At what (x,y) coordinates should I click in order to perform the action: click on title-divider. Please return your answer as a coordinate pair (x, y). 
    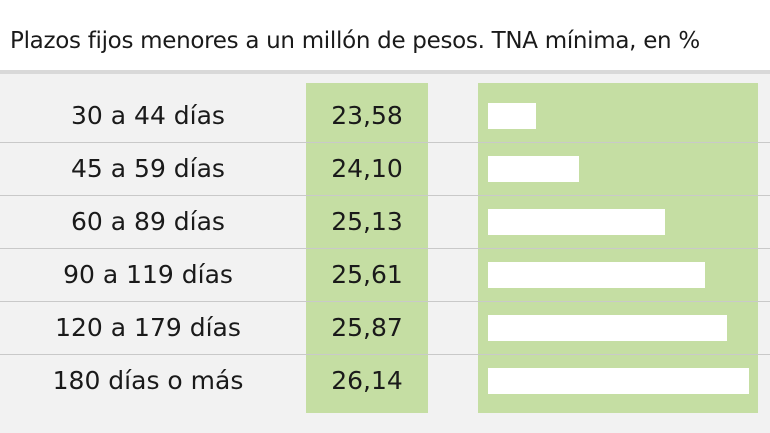
    Looking at the image, I should click on (385, 72).